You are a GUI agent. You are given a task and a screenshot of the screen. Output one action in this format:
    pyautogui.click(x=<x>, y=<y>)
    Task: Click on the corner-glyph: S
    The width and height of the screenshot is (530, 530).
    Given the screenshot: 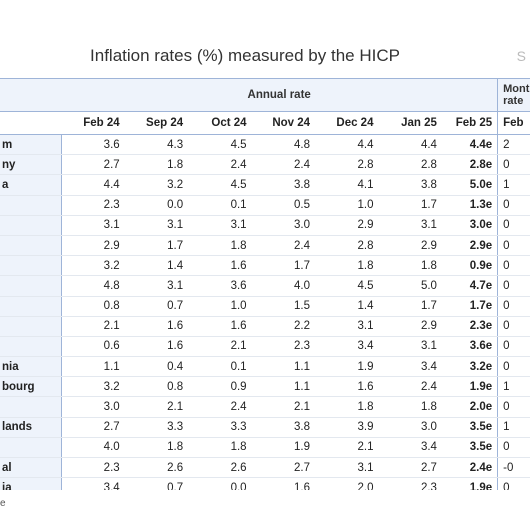 What is the action you would take?
    pyautogui.click(x=521, y=56)
    